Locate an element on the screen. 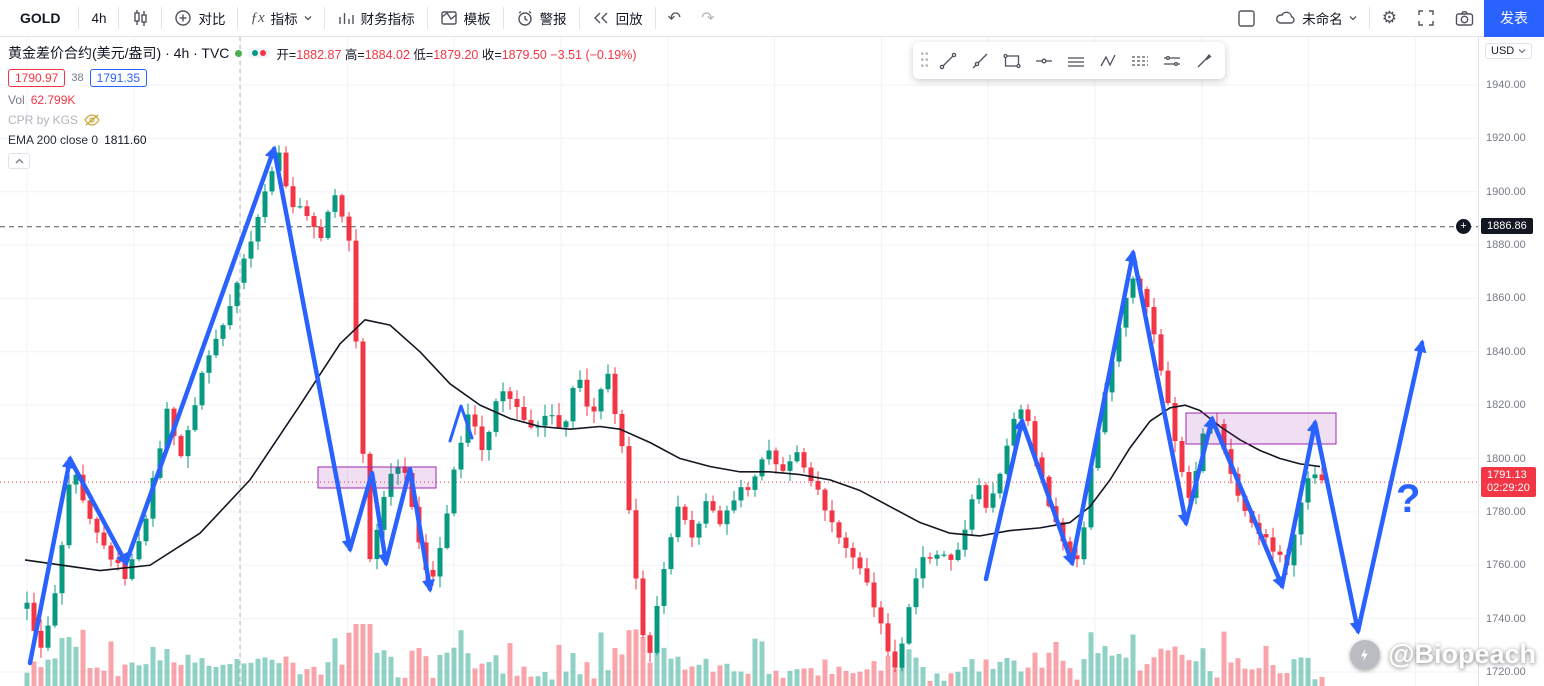  symbol-title: 黄金差价合约(美元/盎司) · 4h · TVC is located at coordinates (119, 53).